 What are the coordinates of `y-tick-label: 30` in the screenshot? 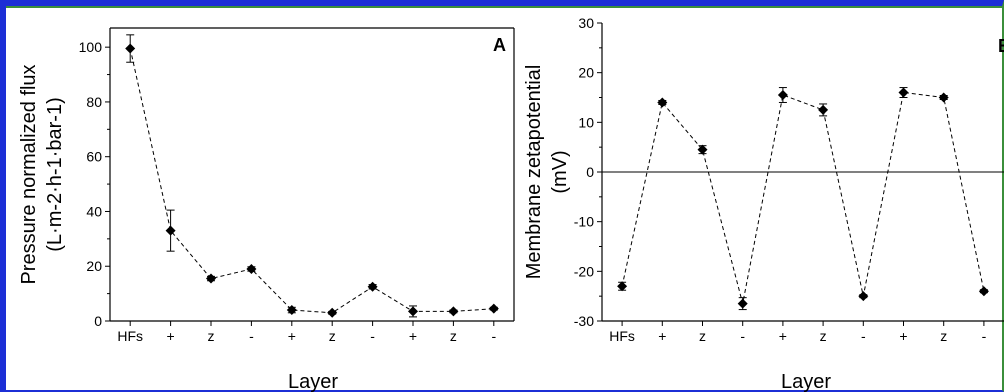 It's located at (586, 23).